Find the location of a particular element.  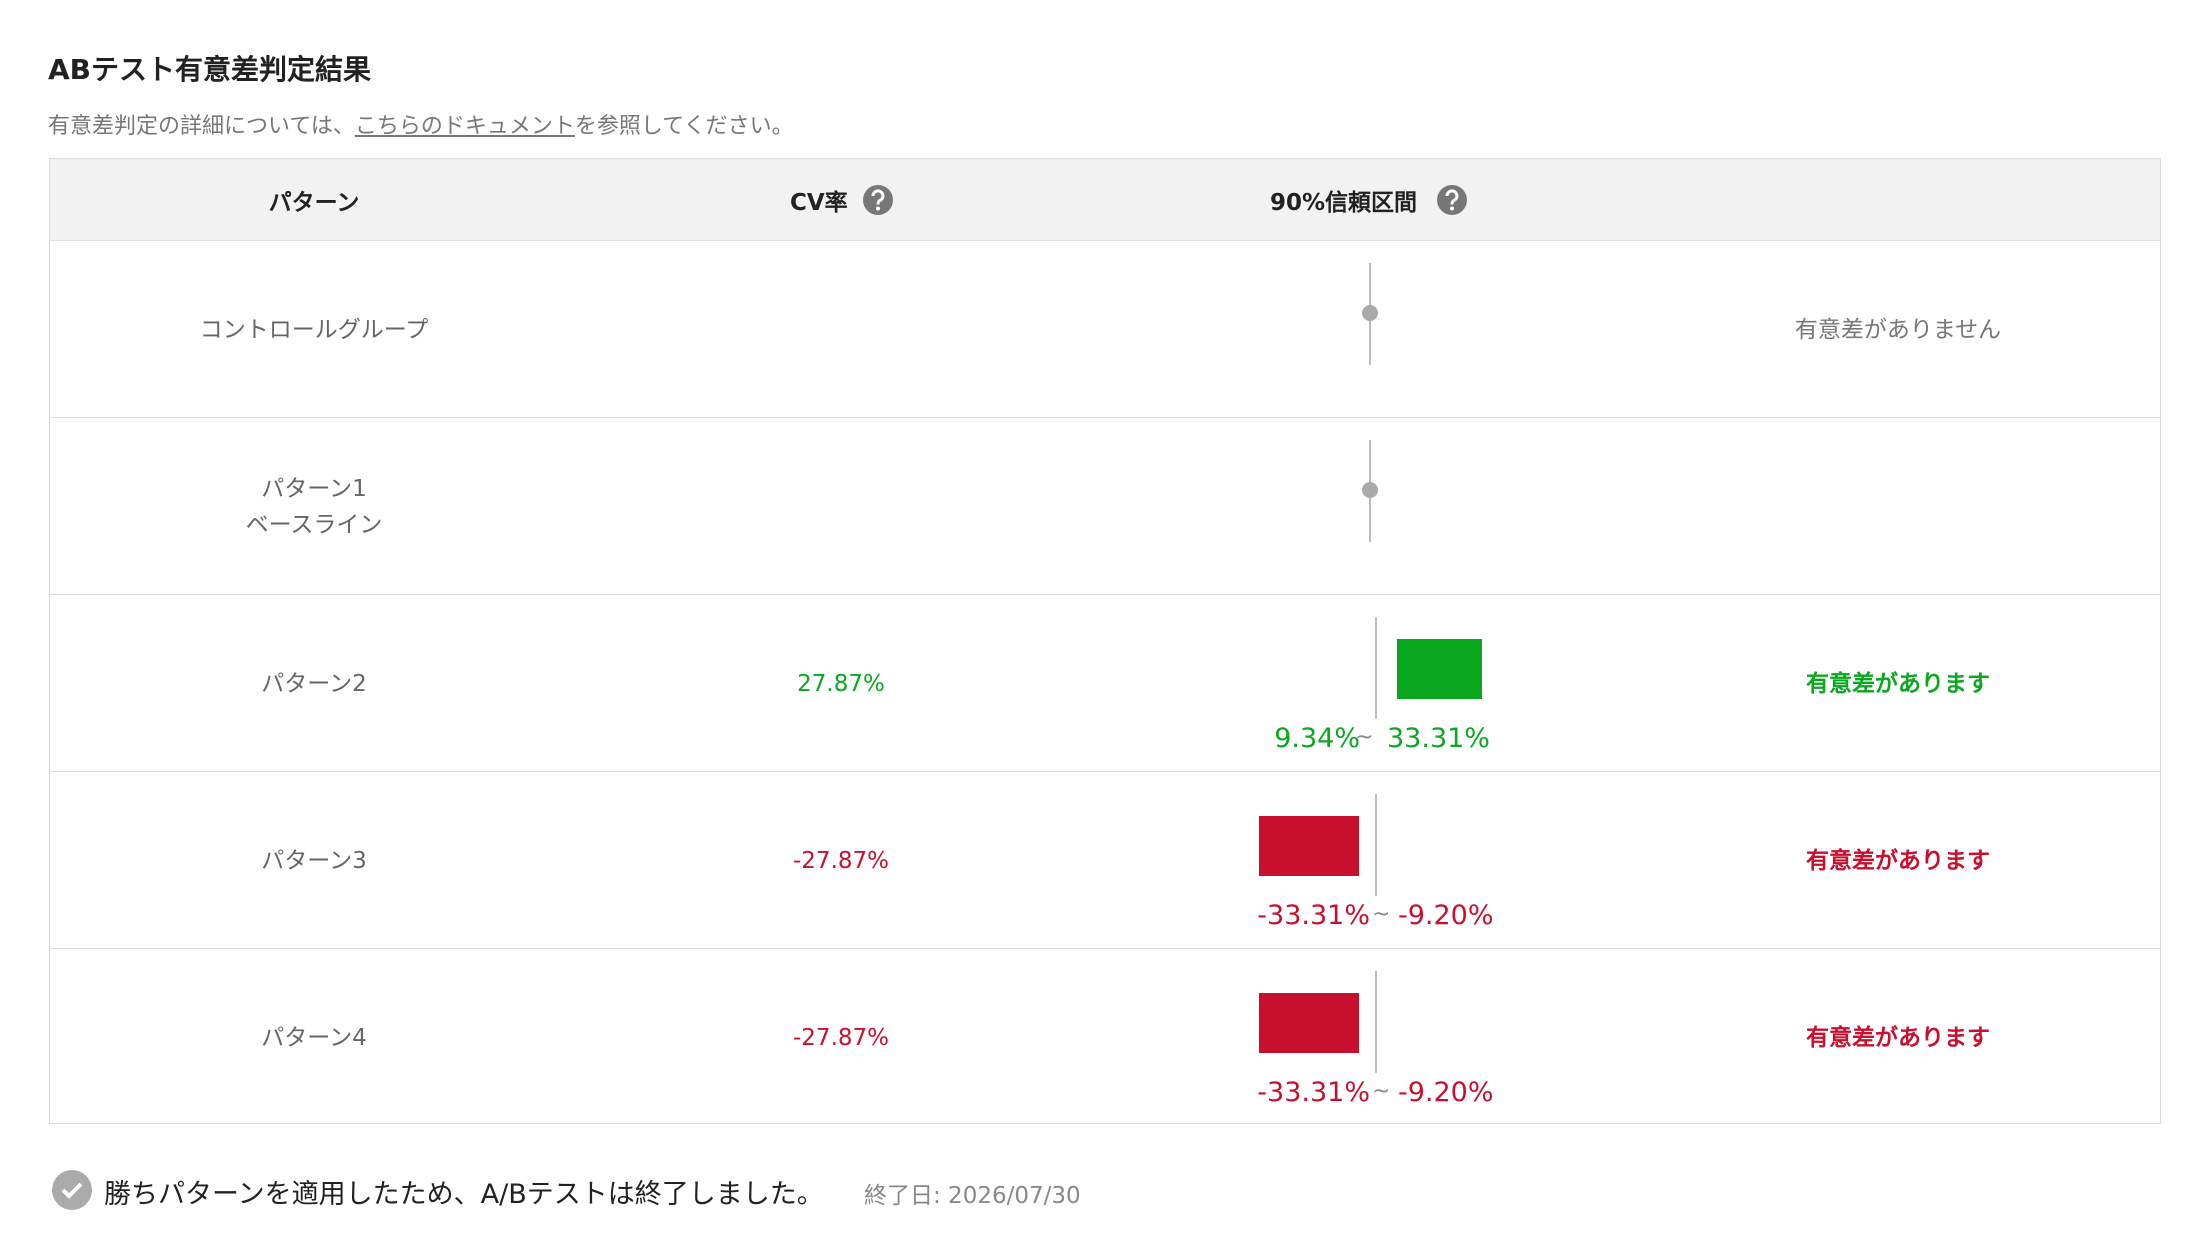

pattern-label: パターン3 is located at coordinates (314, 860).